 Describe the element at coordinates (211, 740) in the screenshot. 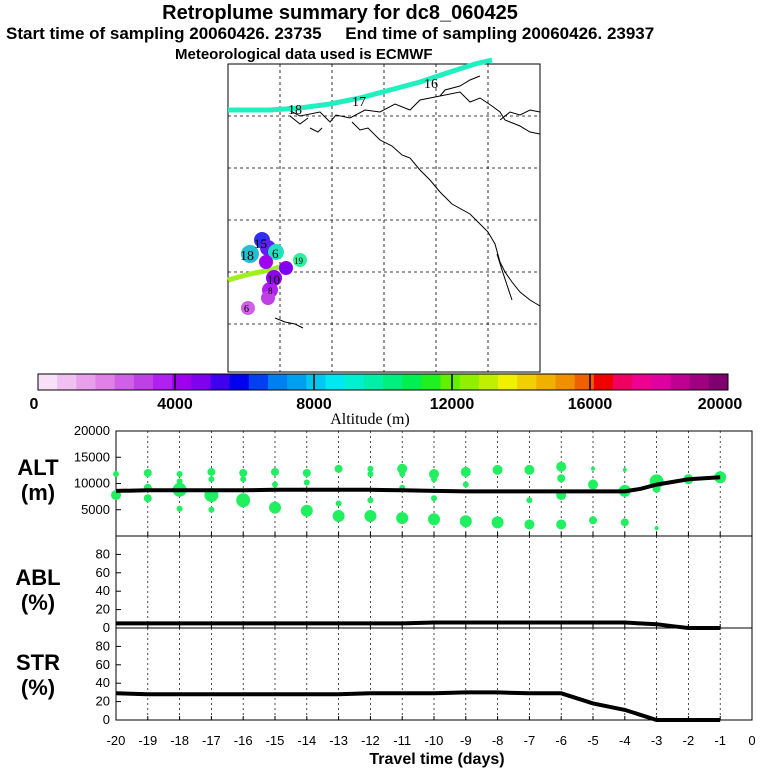

I see `x-tick-label: -17` at that location.